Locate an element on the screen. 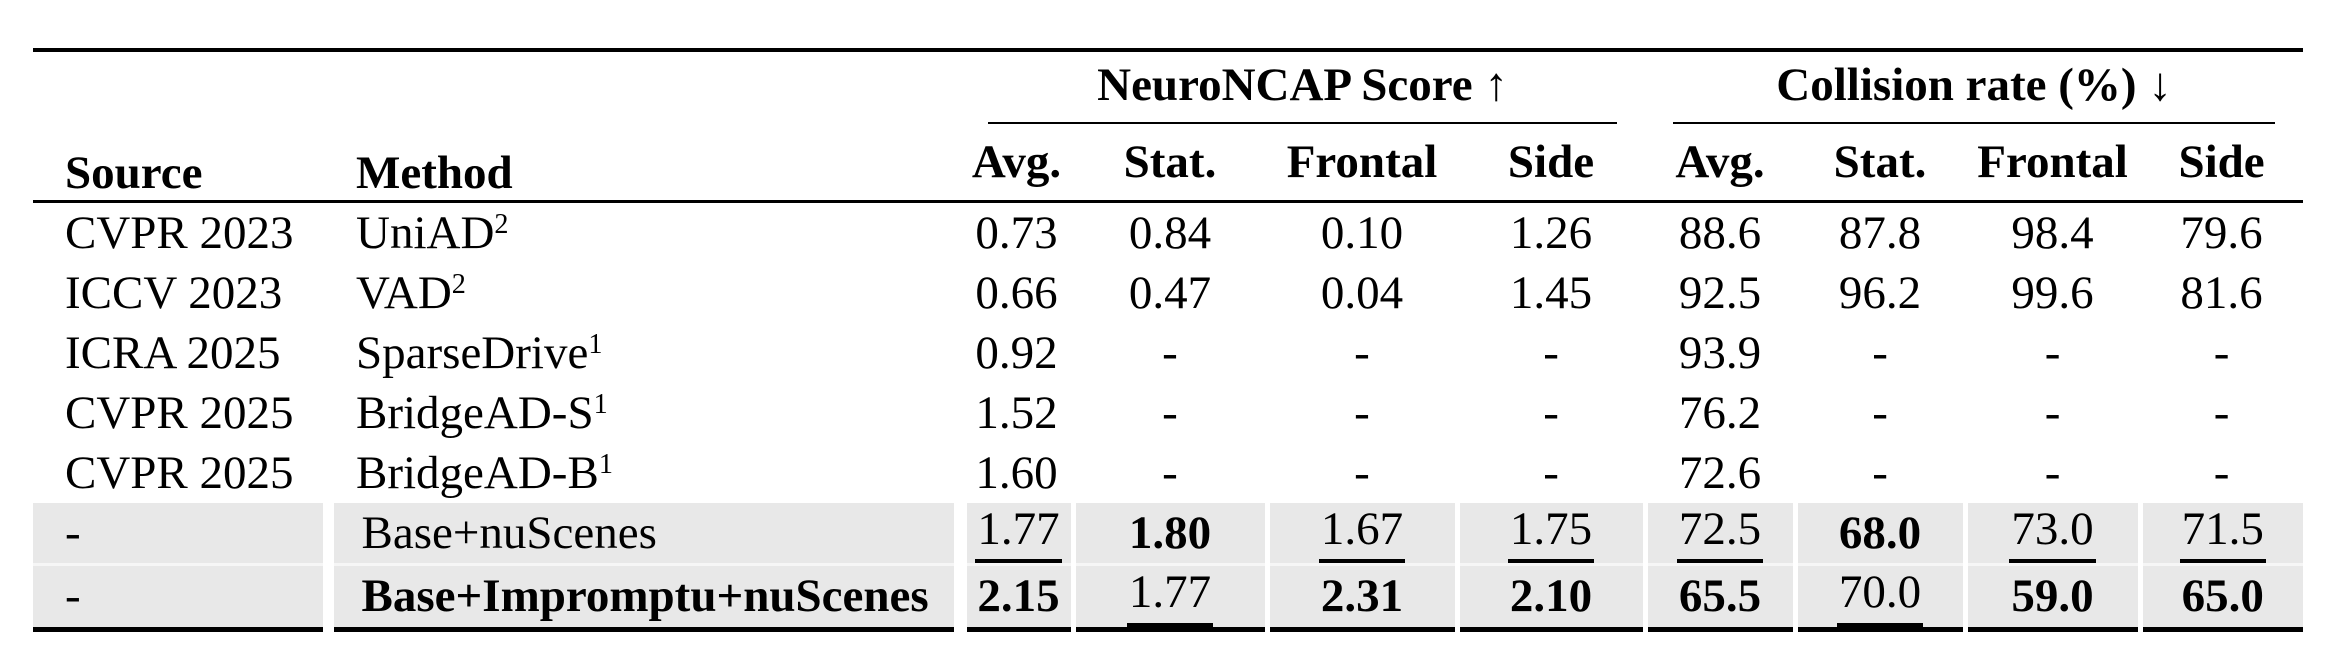  value-cell: 88.6 is located at coordinates (1720, 233).